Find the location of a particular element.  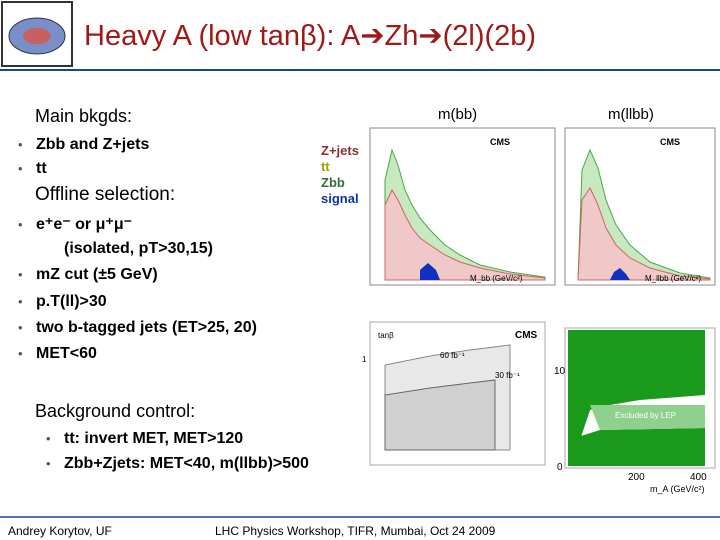

bullet: • e⁺e⁻ or μ⁺μ⁻ is located at coordinates (75, 224).